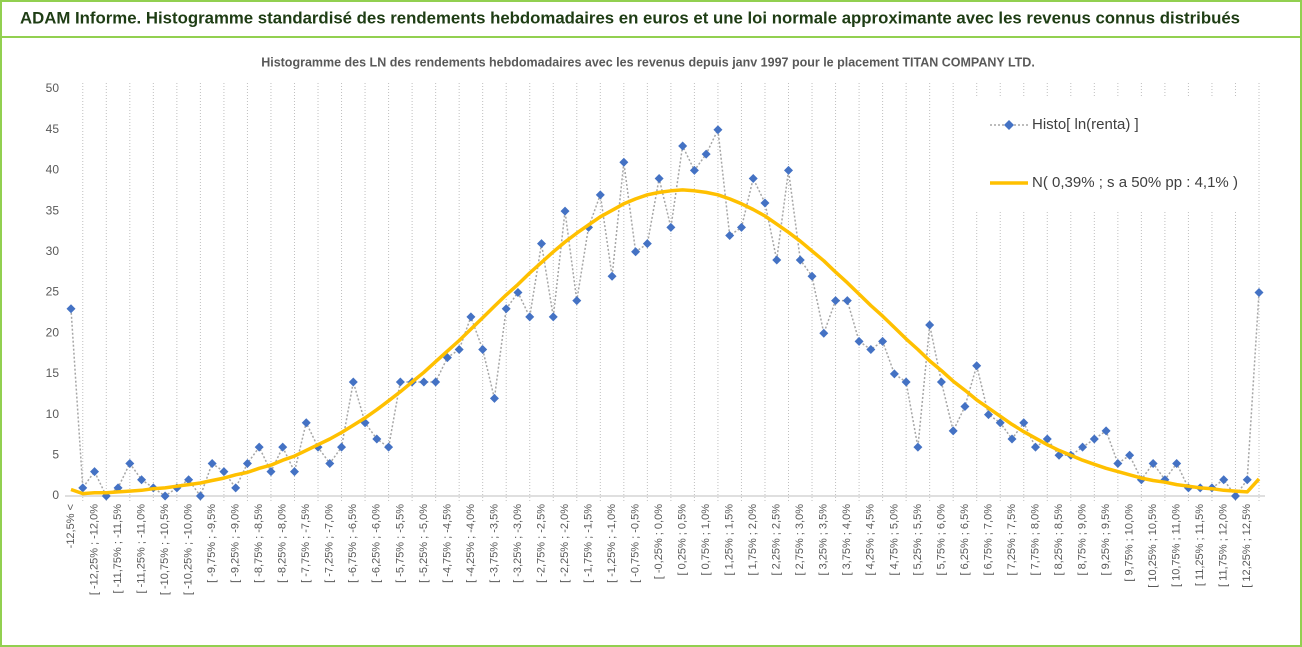  I want to click on x-tick-label: [ 6,25% ; 6,5%, so click(965, 540).